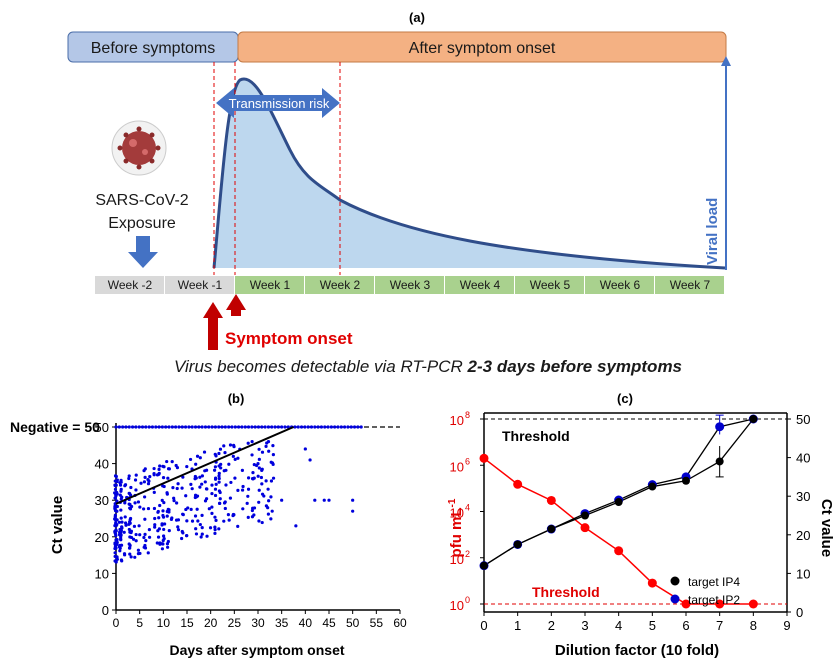  I want to click on b-y-tick-label: 10, so click(102, 573).